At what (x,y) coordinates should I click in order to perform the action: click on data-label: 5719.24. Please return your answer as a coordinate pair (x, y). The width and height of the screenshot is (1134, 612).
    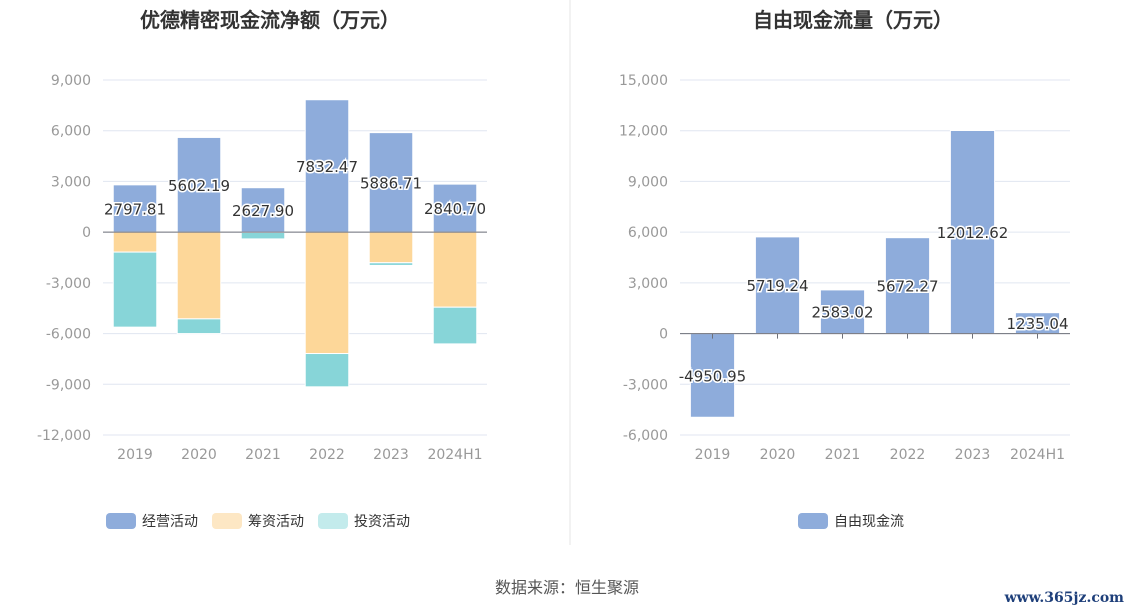
    Looking at the image, I should click on (777, 286).